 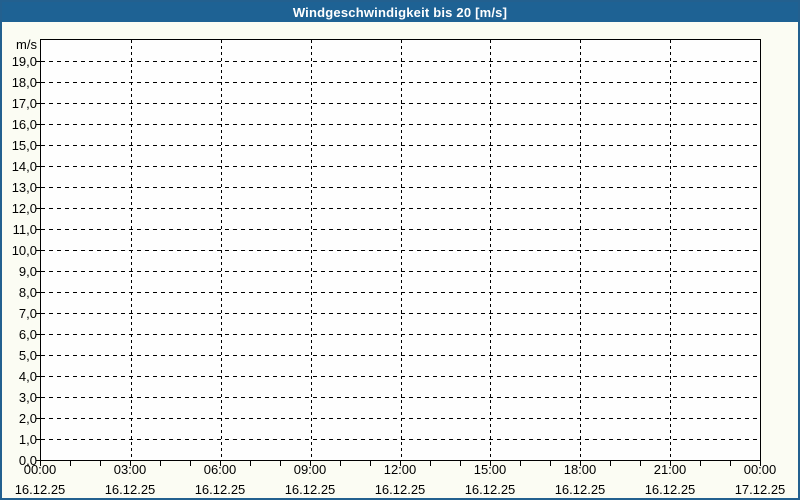 I want to click on chart-title-bar: Windgeschwindigkeit bis 20 [m/s], so click(x=400, y=12).